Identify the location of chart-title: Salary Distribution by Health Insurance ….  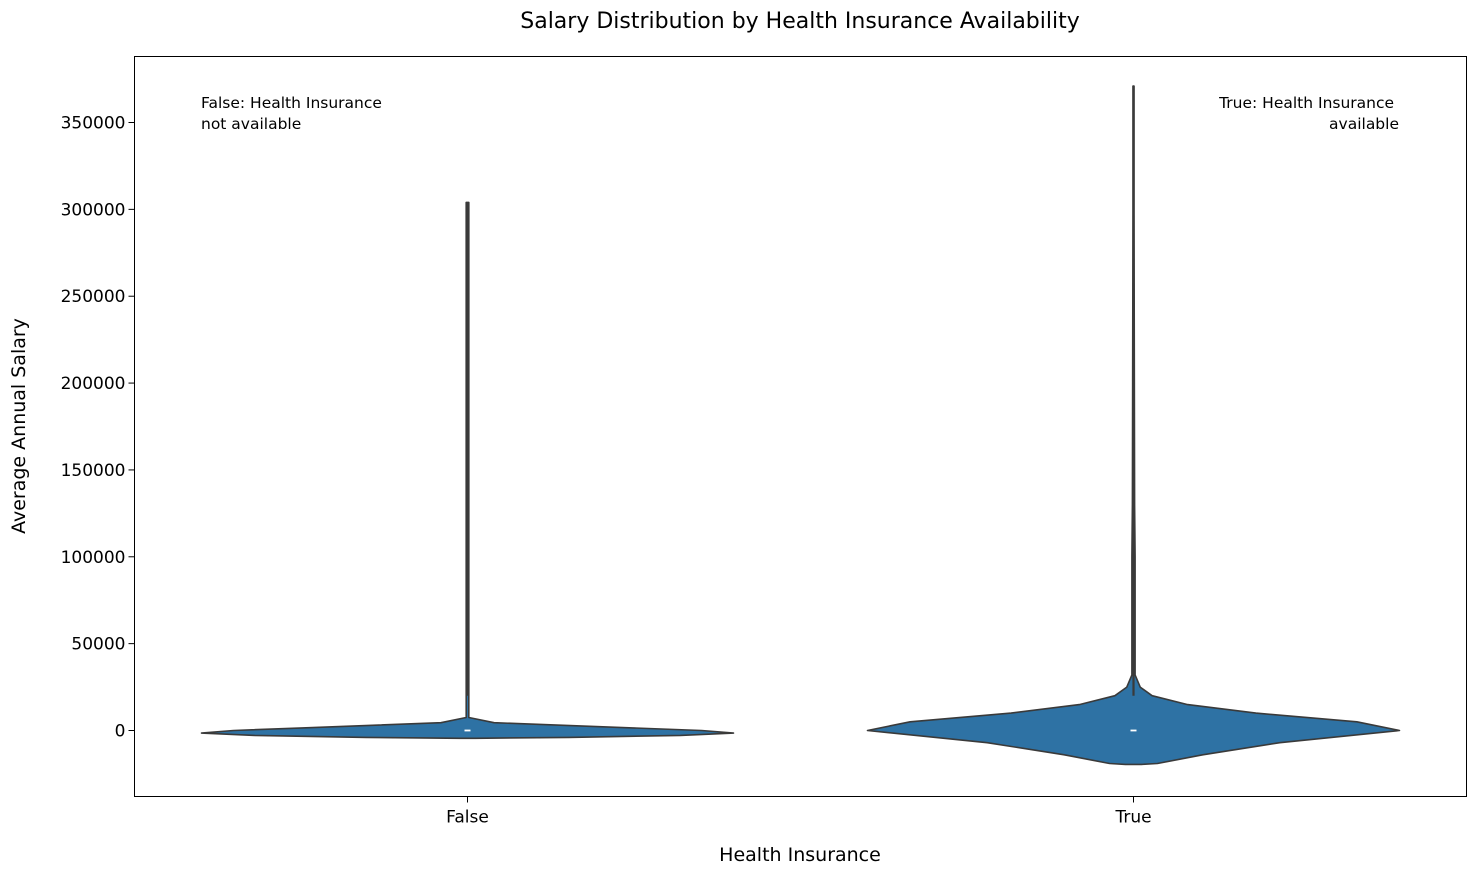
(800, 21).